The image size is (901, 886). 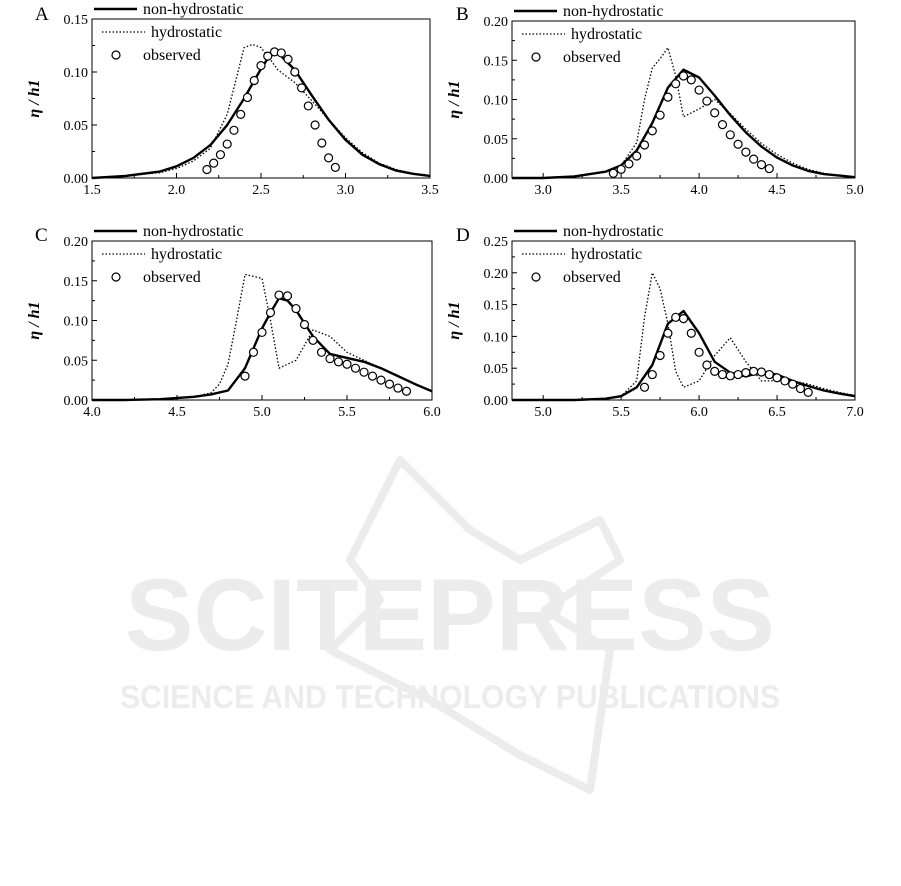 I want to click on watermark-logo-shape, so click(x=475, y=625).